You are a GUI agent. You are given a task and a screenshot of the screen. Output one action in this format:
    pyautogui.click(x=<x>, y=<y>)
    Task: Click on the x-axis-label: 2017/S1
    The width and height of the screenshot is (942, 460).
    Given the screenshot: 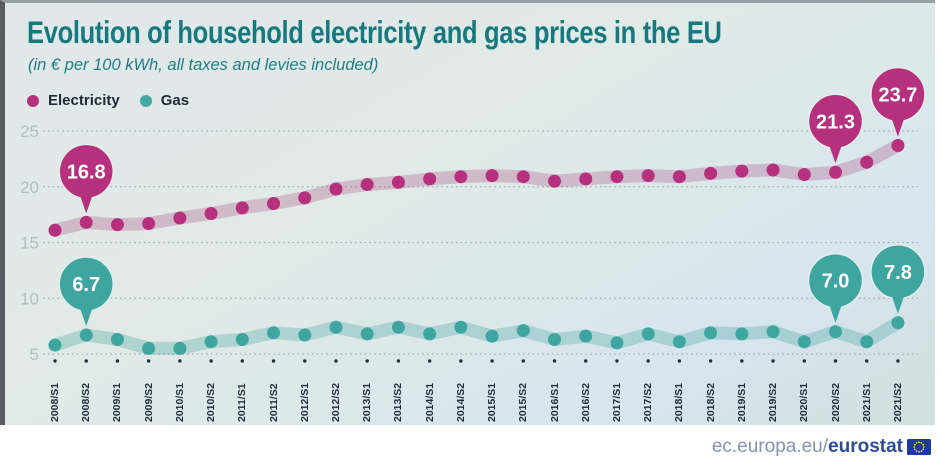 What is the action you would take?
    pyautogui.click(x=616, y=402)
    